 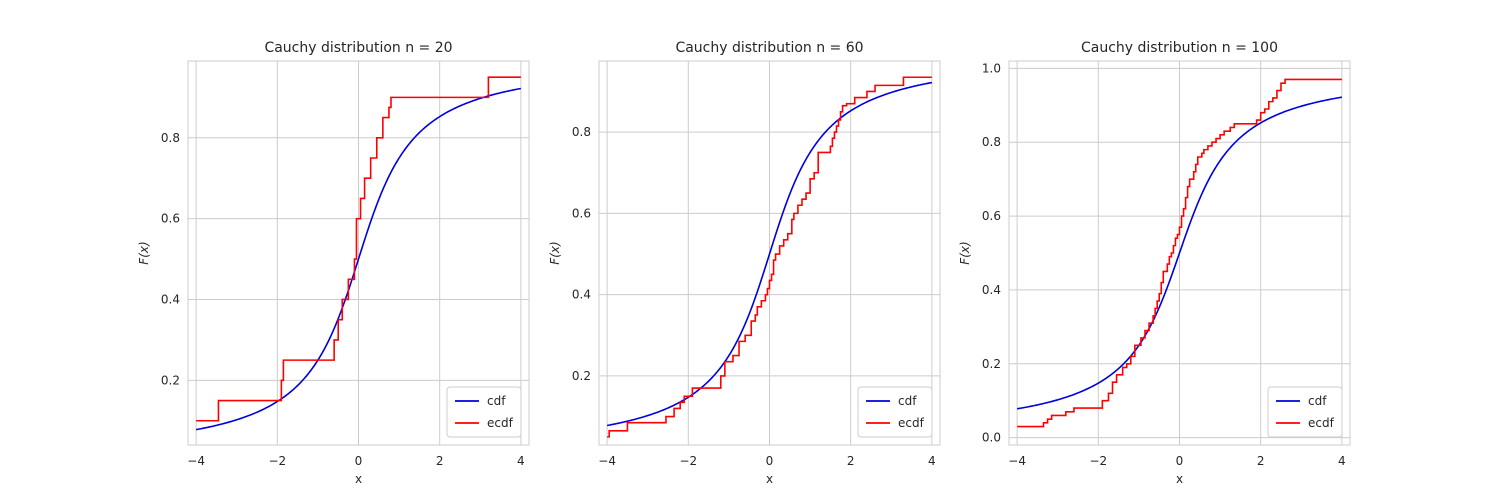 What do you see at coordinates (358, 249) in the screenshot?
I see `series-line-ecdf` at bounding box center [358, 249].